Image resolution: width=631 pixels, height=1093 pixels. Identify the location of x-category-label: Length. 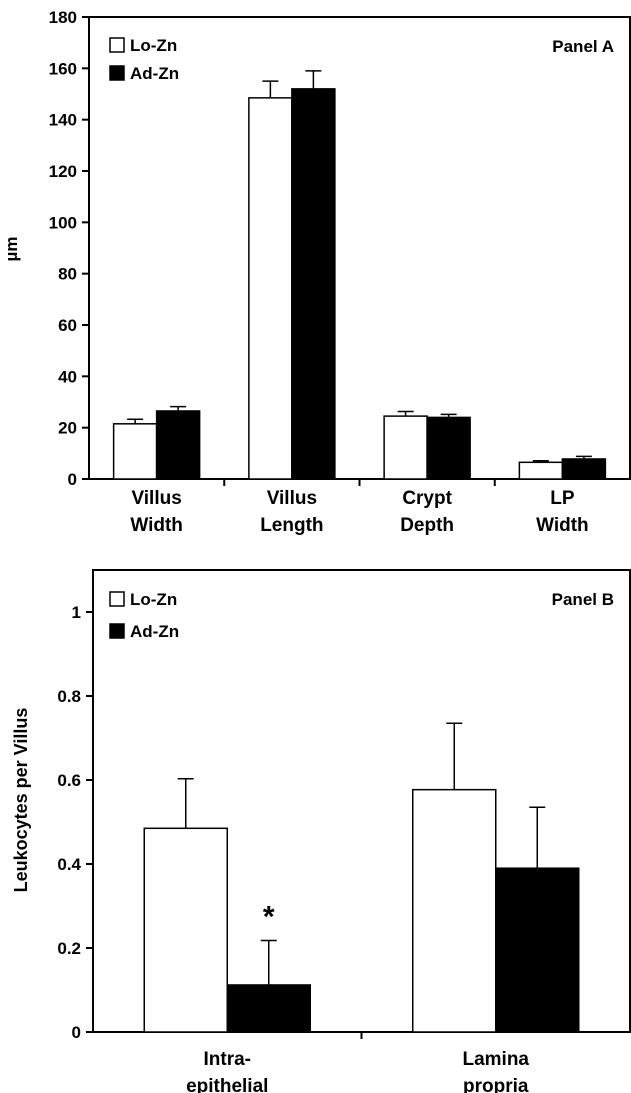
(291, 525).